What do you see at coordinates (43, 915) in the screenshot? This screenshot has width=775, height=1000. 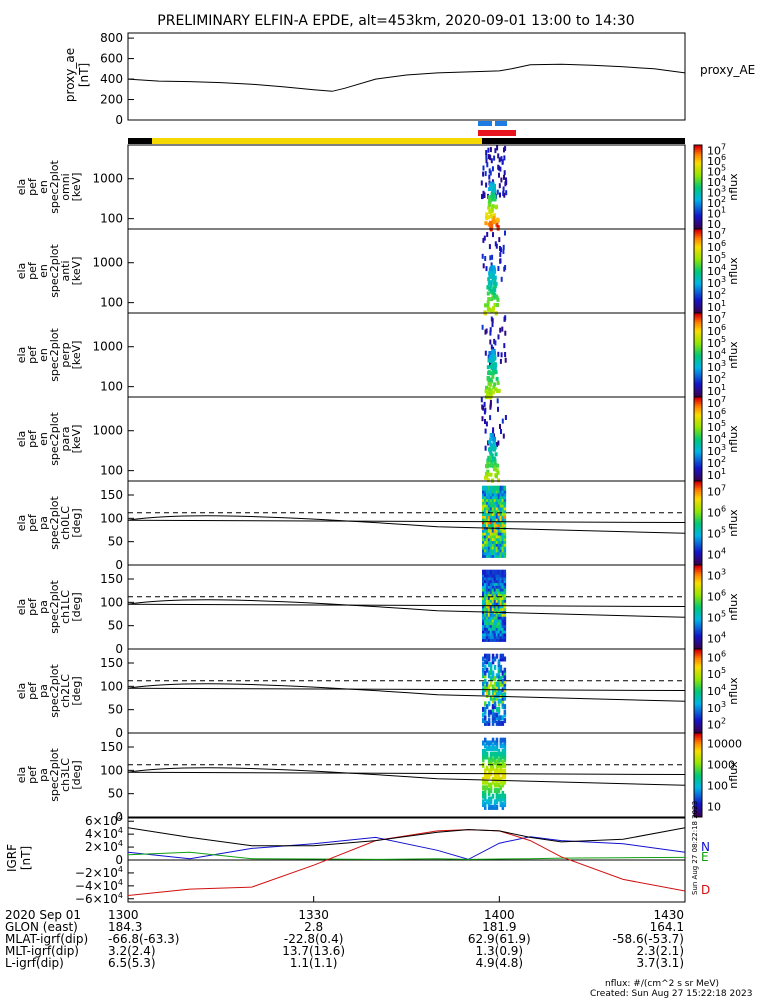 I see `orbit-row-label: 2020 Sep 01` at bounding box center [43, 915].